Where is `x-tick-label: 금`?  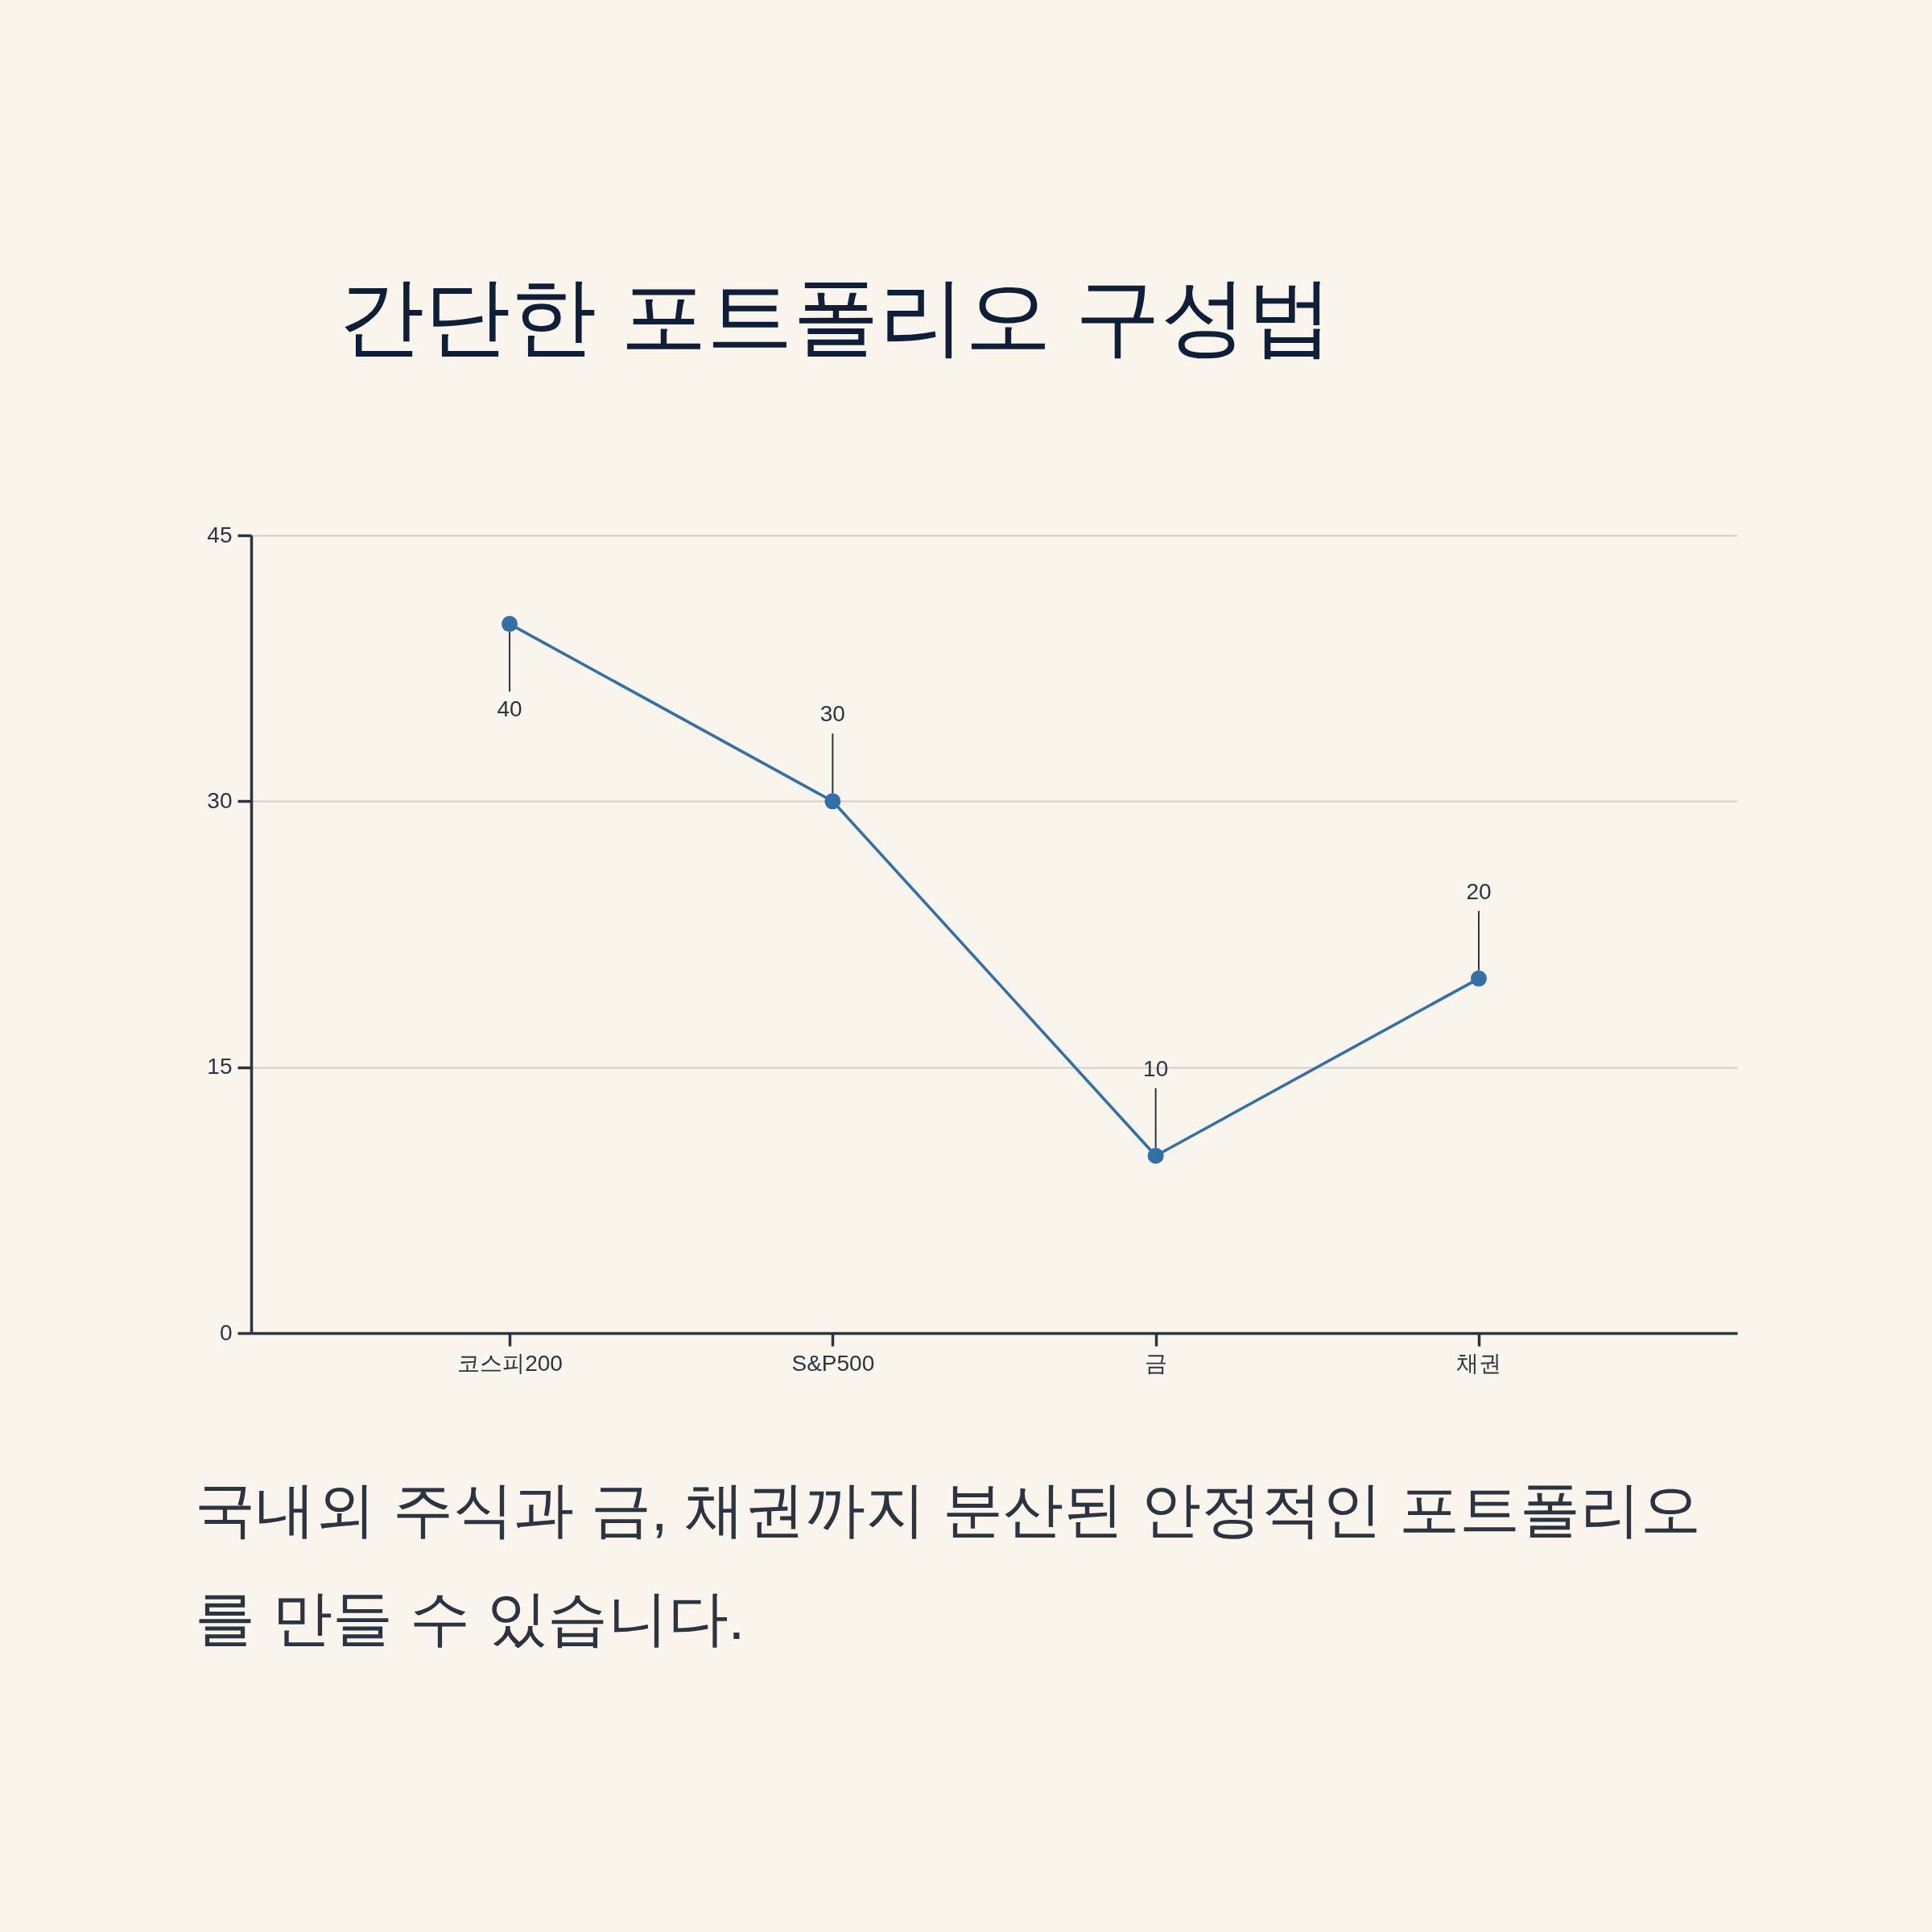
x-tick-label: 금 is located at coordinates (1156, 1363).